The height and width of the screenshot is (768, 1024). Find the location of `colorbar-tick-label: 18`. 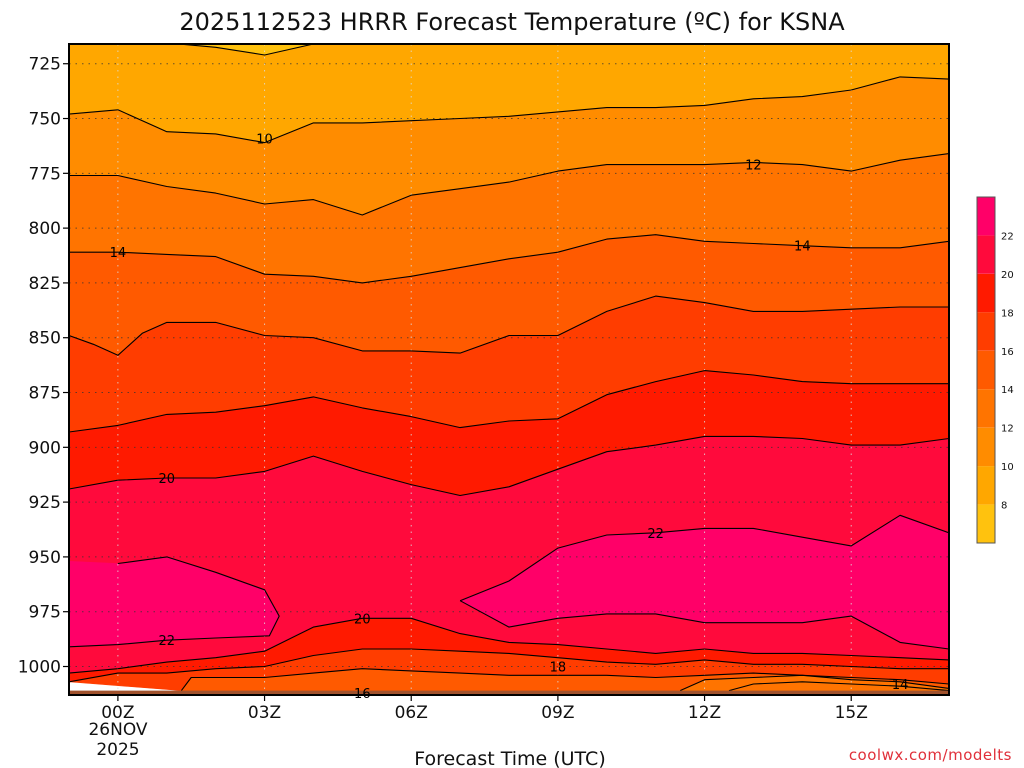

colorbar-tick-label: 18 is located at coordinates (1007, 313).